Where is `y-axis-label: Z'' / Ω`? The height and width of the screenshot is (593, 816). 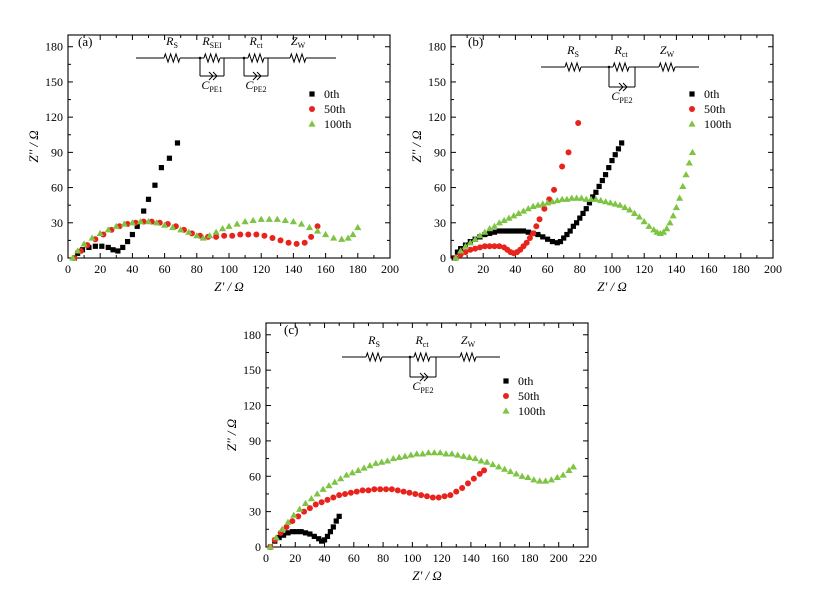 y-axis-label: Z'' / Ω is located at coordinates (416, 146).